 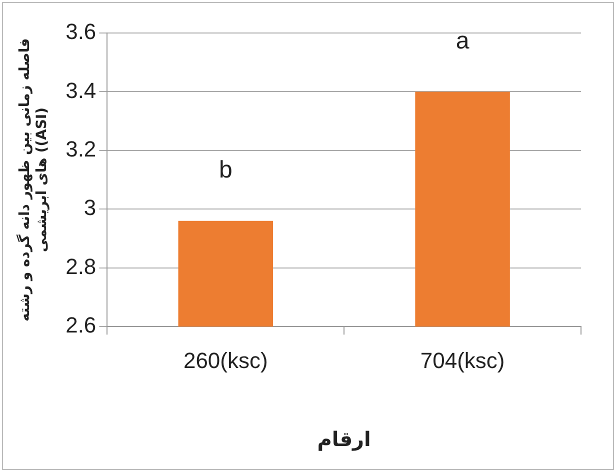 What do you see at coordinates (81, 149) in the screenshot?
I see `y-tick-label: 3.2` at bounding box center [81, 149].